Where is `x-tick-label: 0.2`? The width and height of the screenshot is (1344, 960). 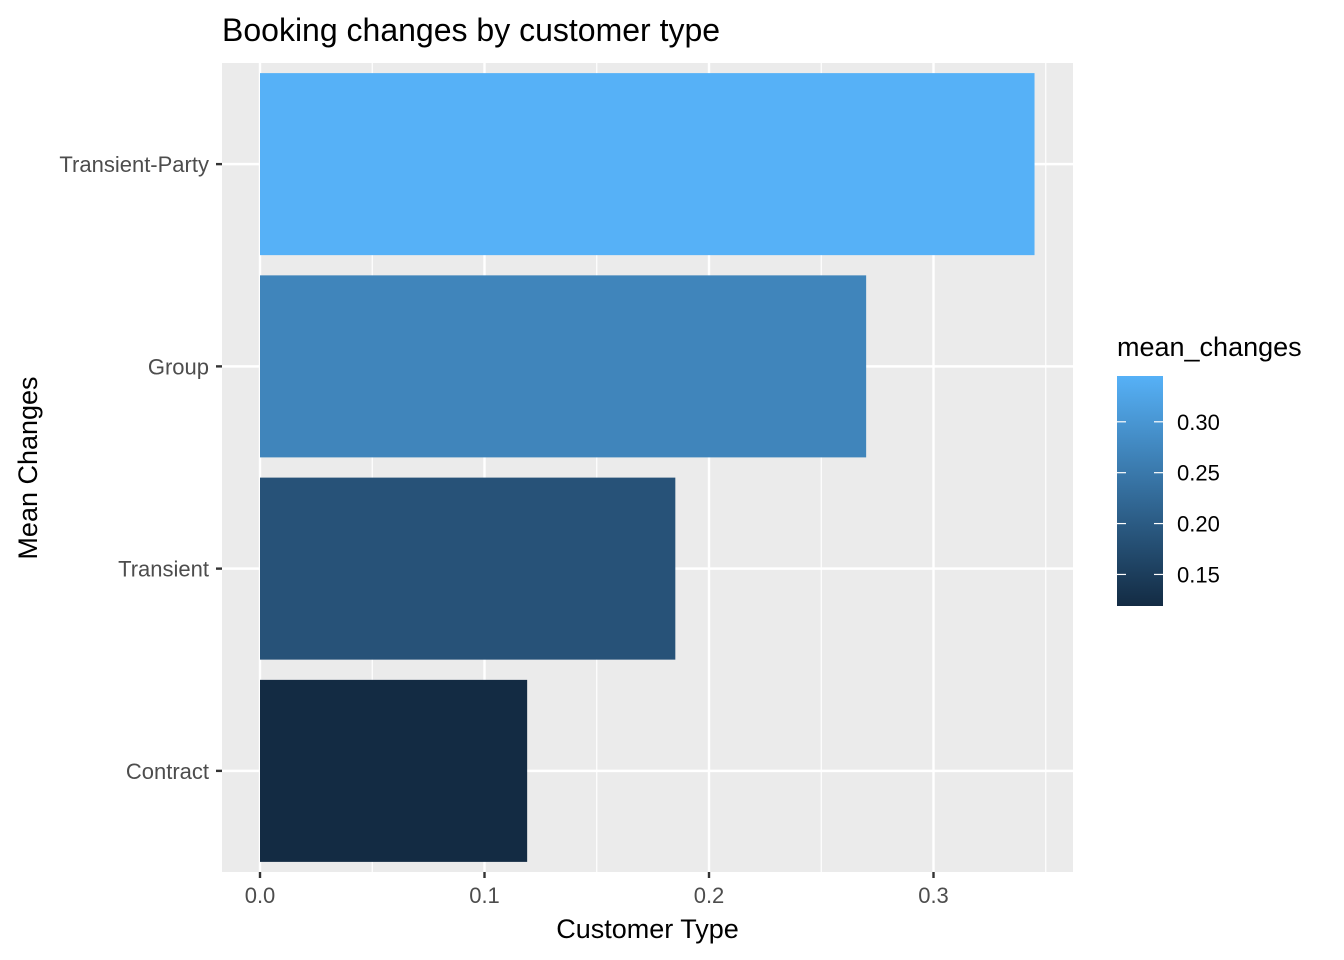
x-tick-label: 0.2 is located at coordinates (709, 895).